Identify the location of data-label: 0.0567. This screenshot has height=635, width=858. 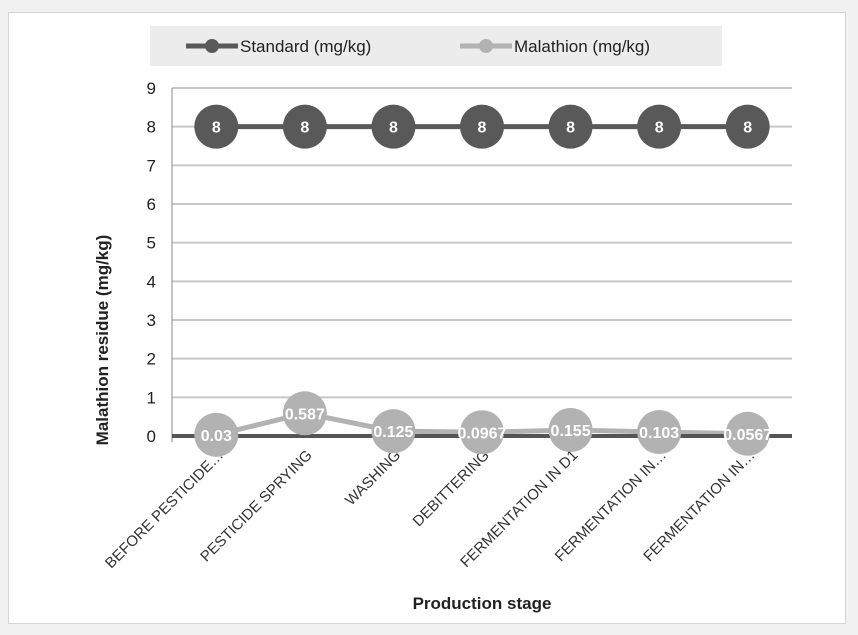
(747, 435).